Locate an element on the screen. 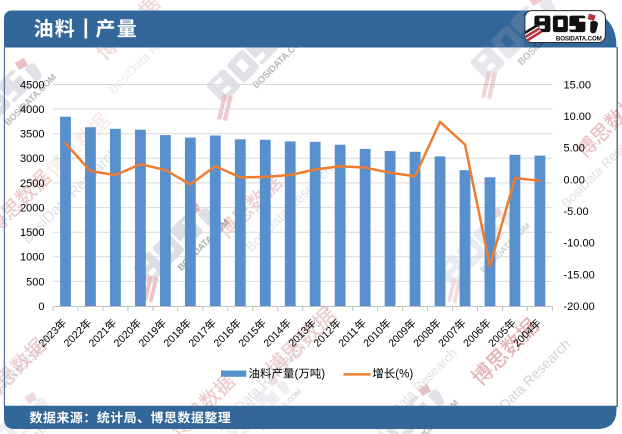 The height and width of the screenshot is (434, 622). svg-text: 2000 is located at coordinates (32, 209).